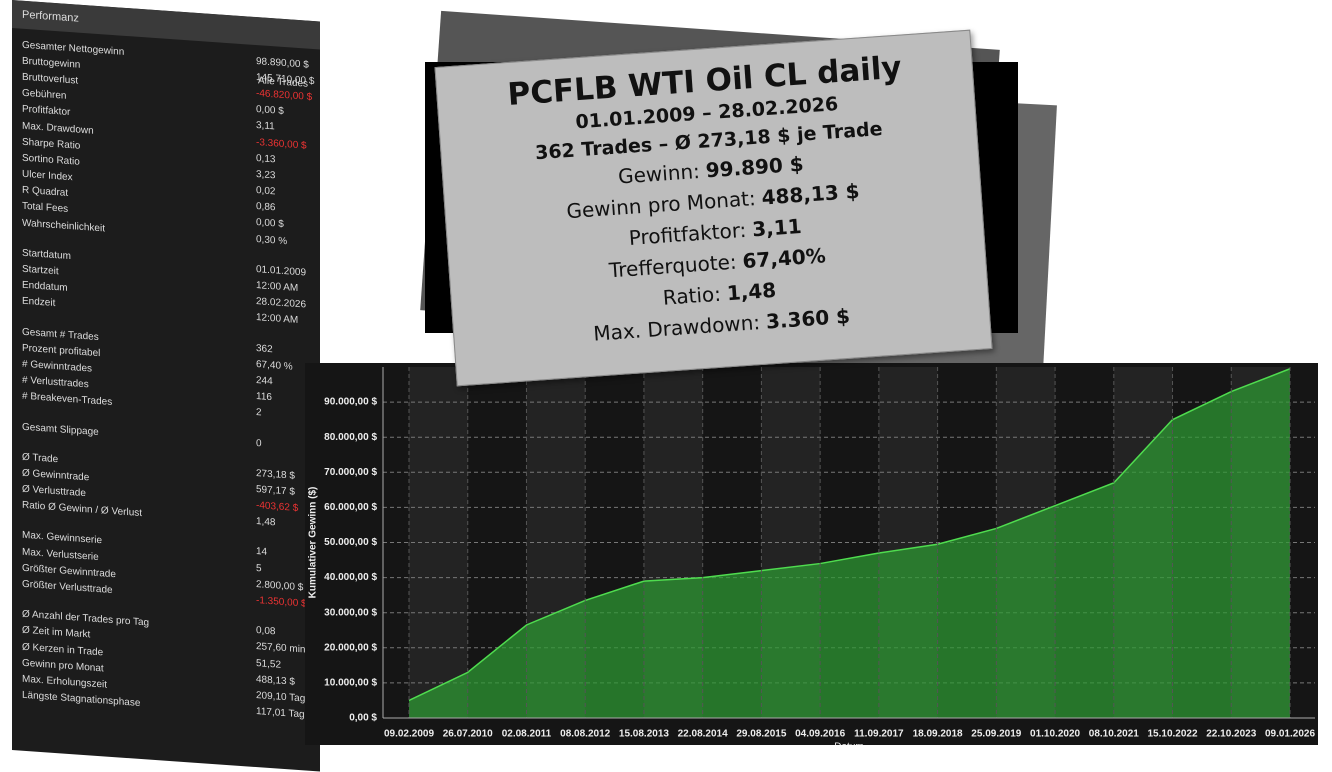  I want to click on stat-value: 3,11, so click(265, 126).